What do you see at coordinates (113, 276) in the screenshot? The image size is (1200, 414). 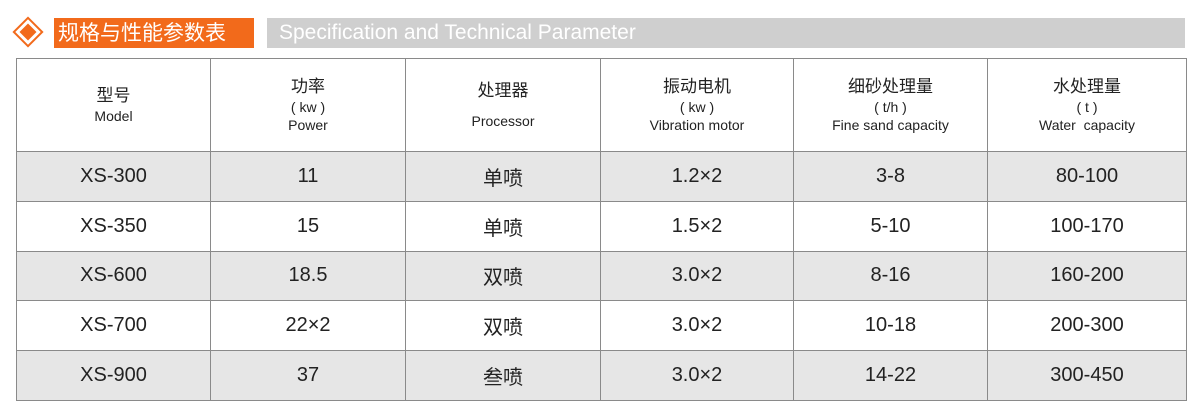 I see `cell-model: XS-600` at bounding box center [113, 276].